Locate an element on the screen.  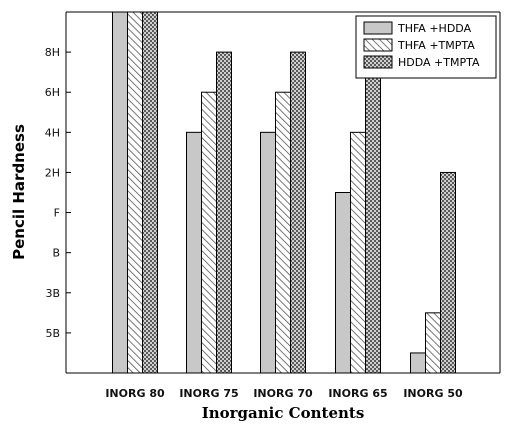
legend: THFA +HDDA THFA +TMPTA HDDA +TMPTA is located at coordinates (426, 47).